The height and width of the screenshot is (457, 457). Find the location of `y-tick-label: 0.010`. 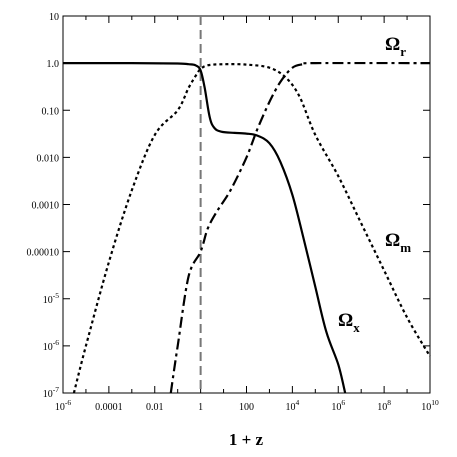

y-tick-label: 0.010 is located at coordinates (48, 158).